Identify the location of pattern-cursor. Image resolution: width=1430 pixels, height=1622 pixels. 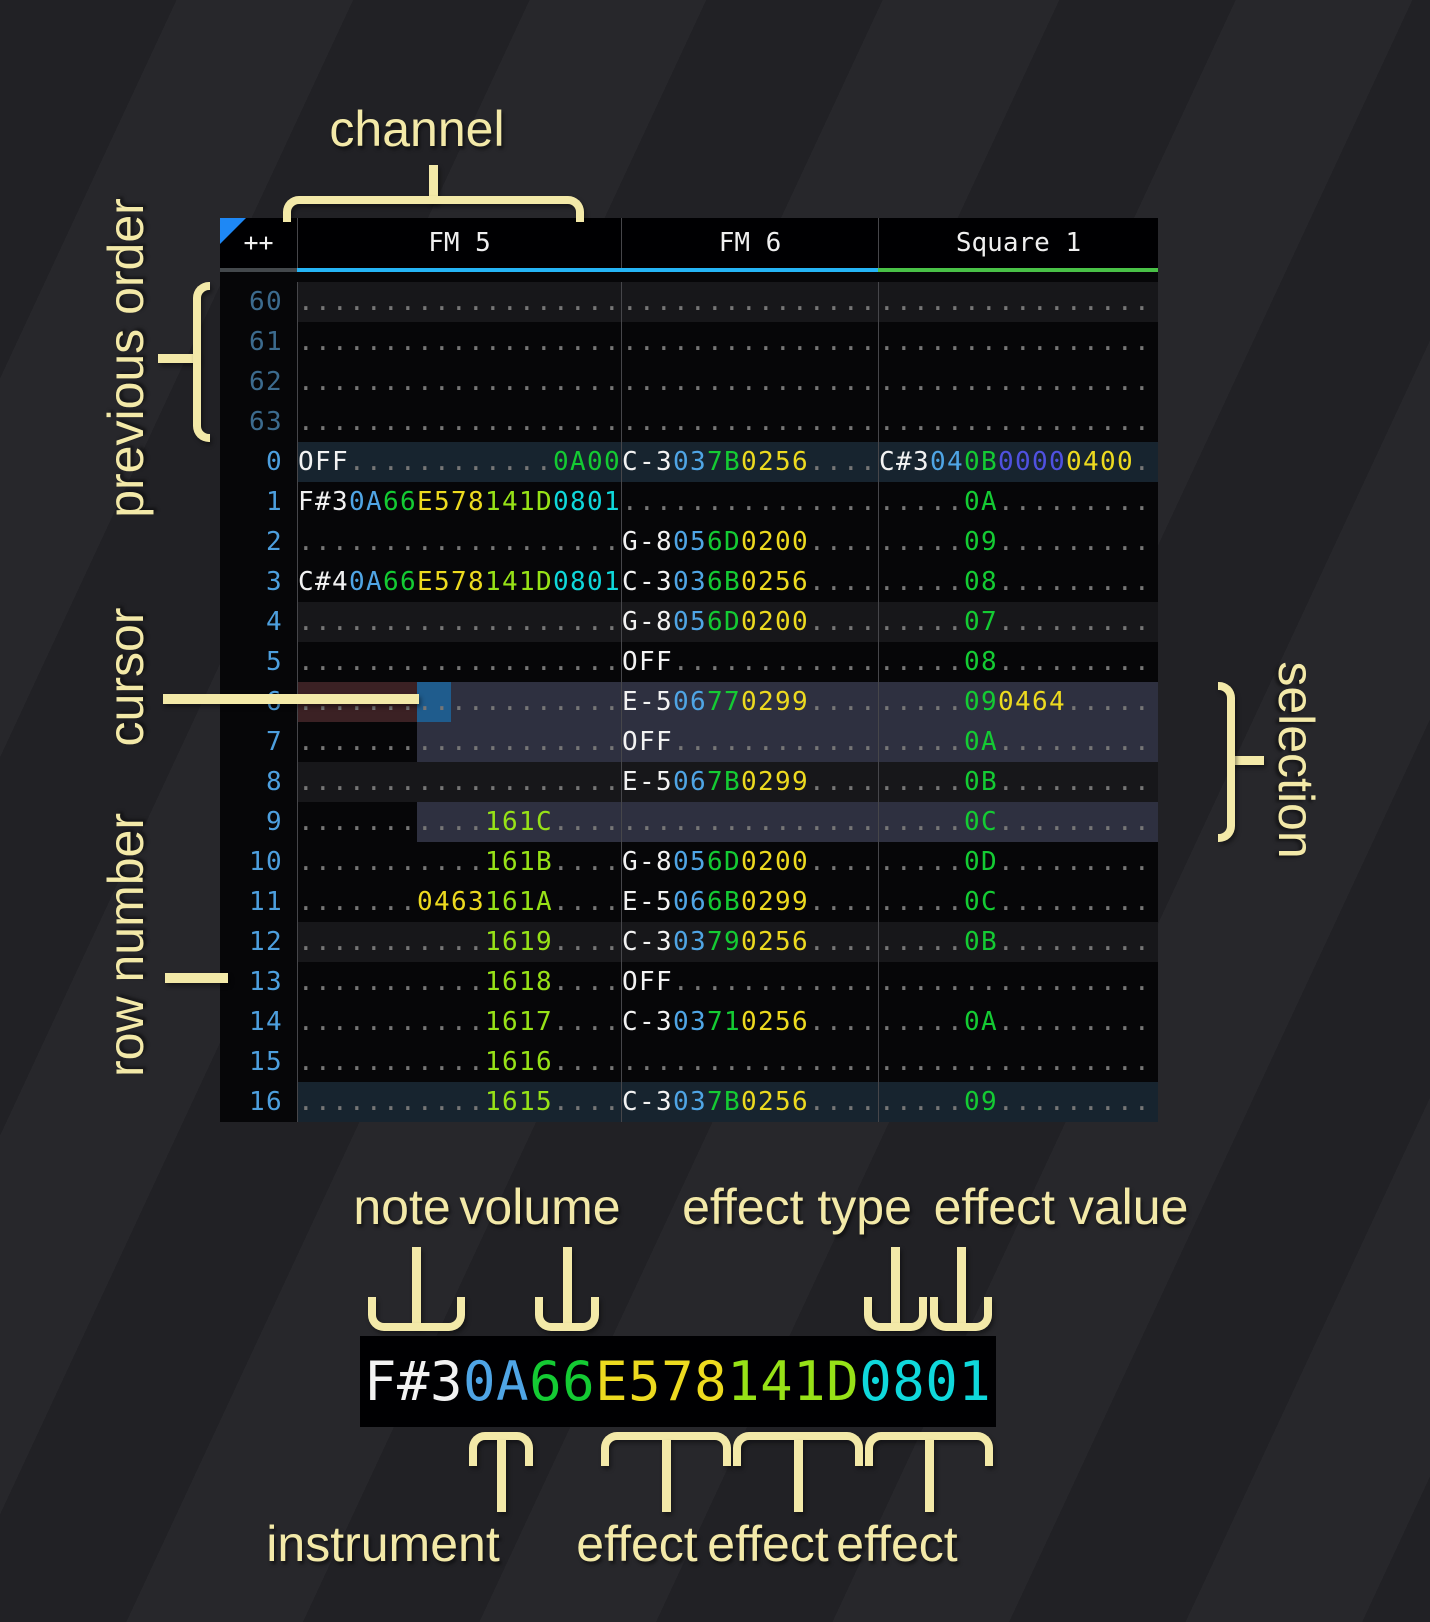
(434, 702).